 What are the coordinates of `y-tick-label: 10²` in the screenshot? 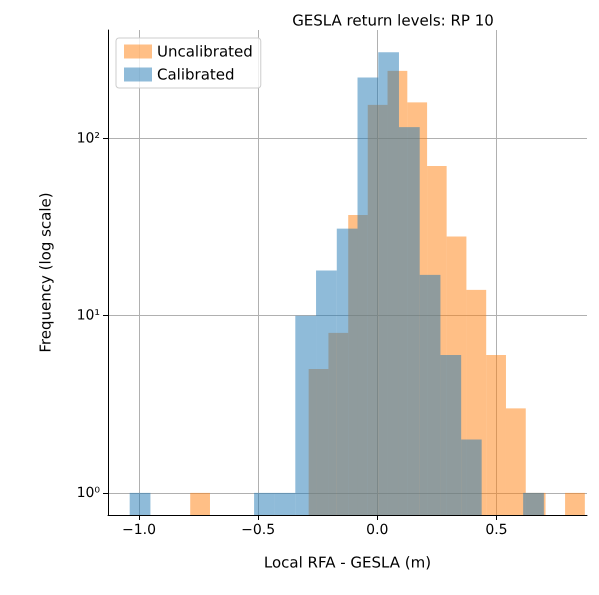 It's located at (88, 138).